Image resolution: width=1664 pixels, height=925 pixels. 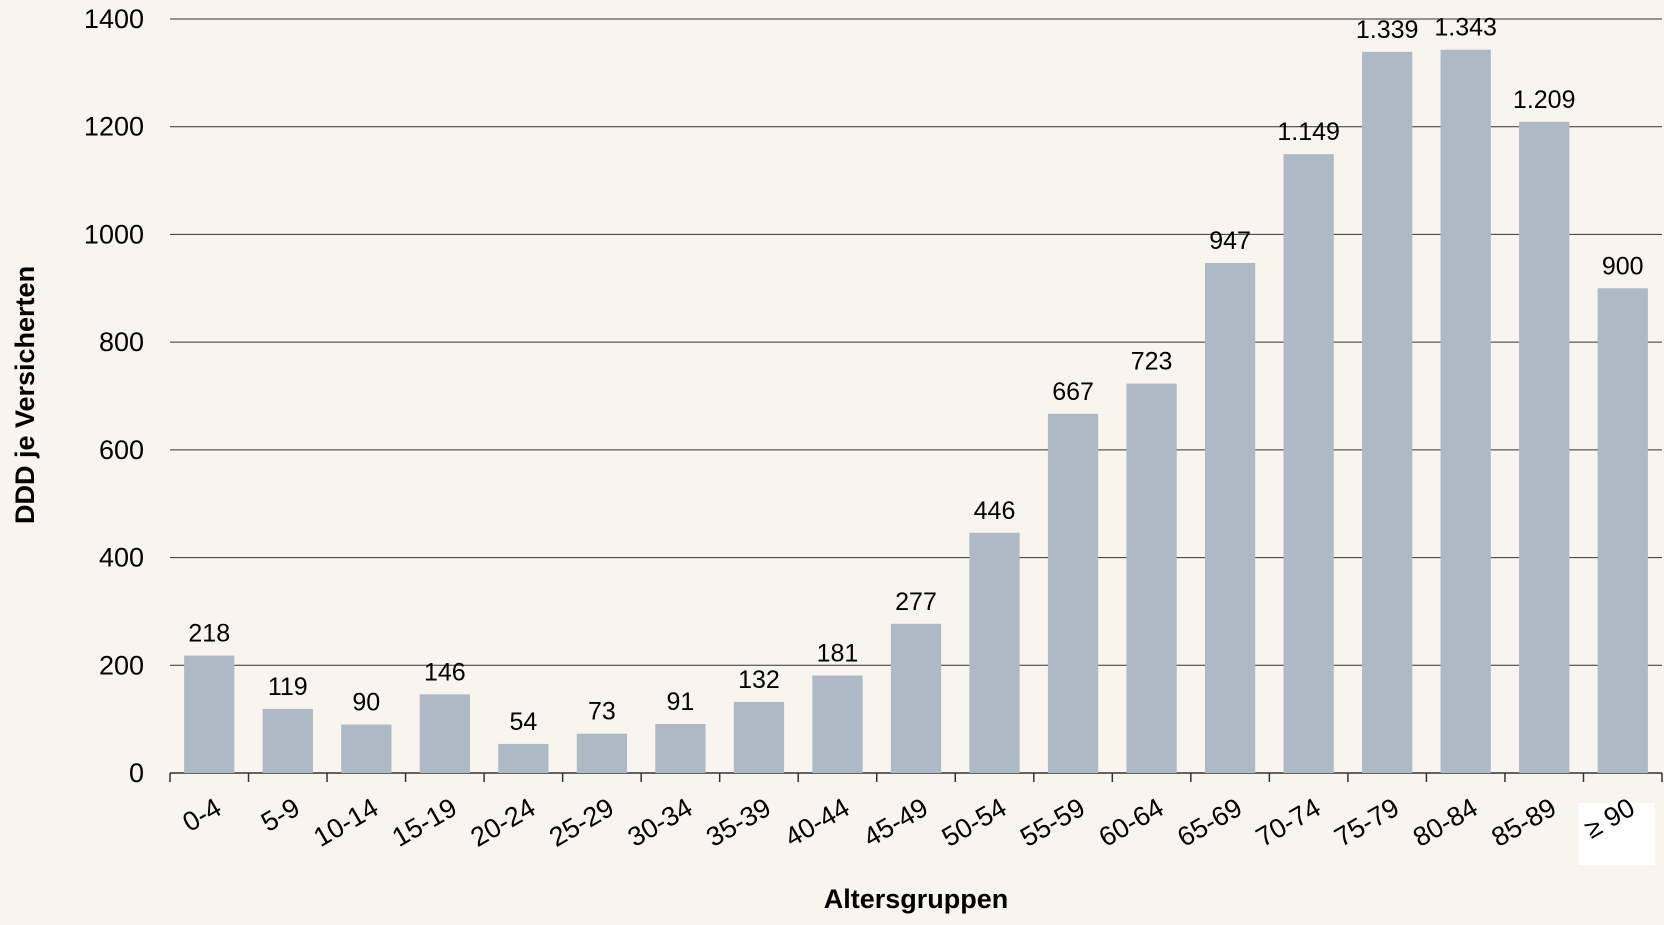 I want to click on x-tick-label: 85-89, so click(x=1523, y=822).